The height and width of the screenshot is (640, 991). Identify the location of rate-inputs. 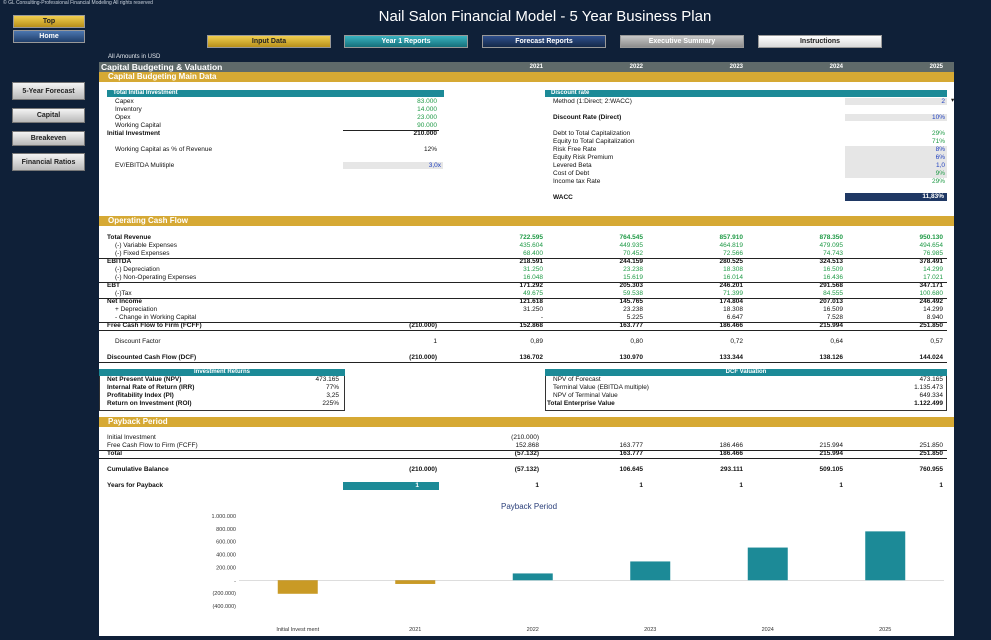
(896, 162).